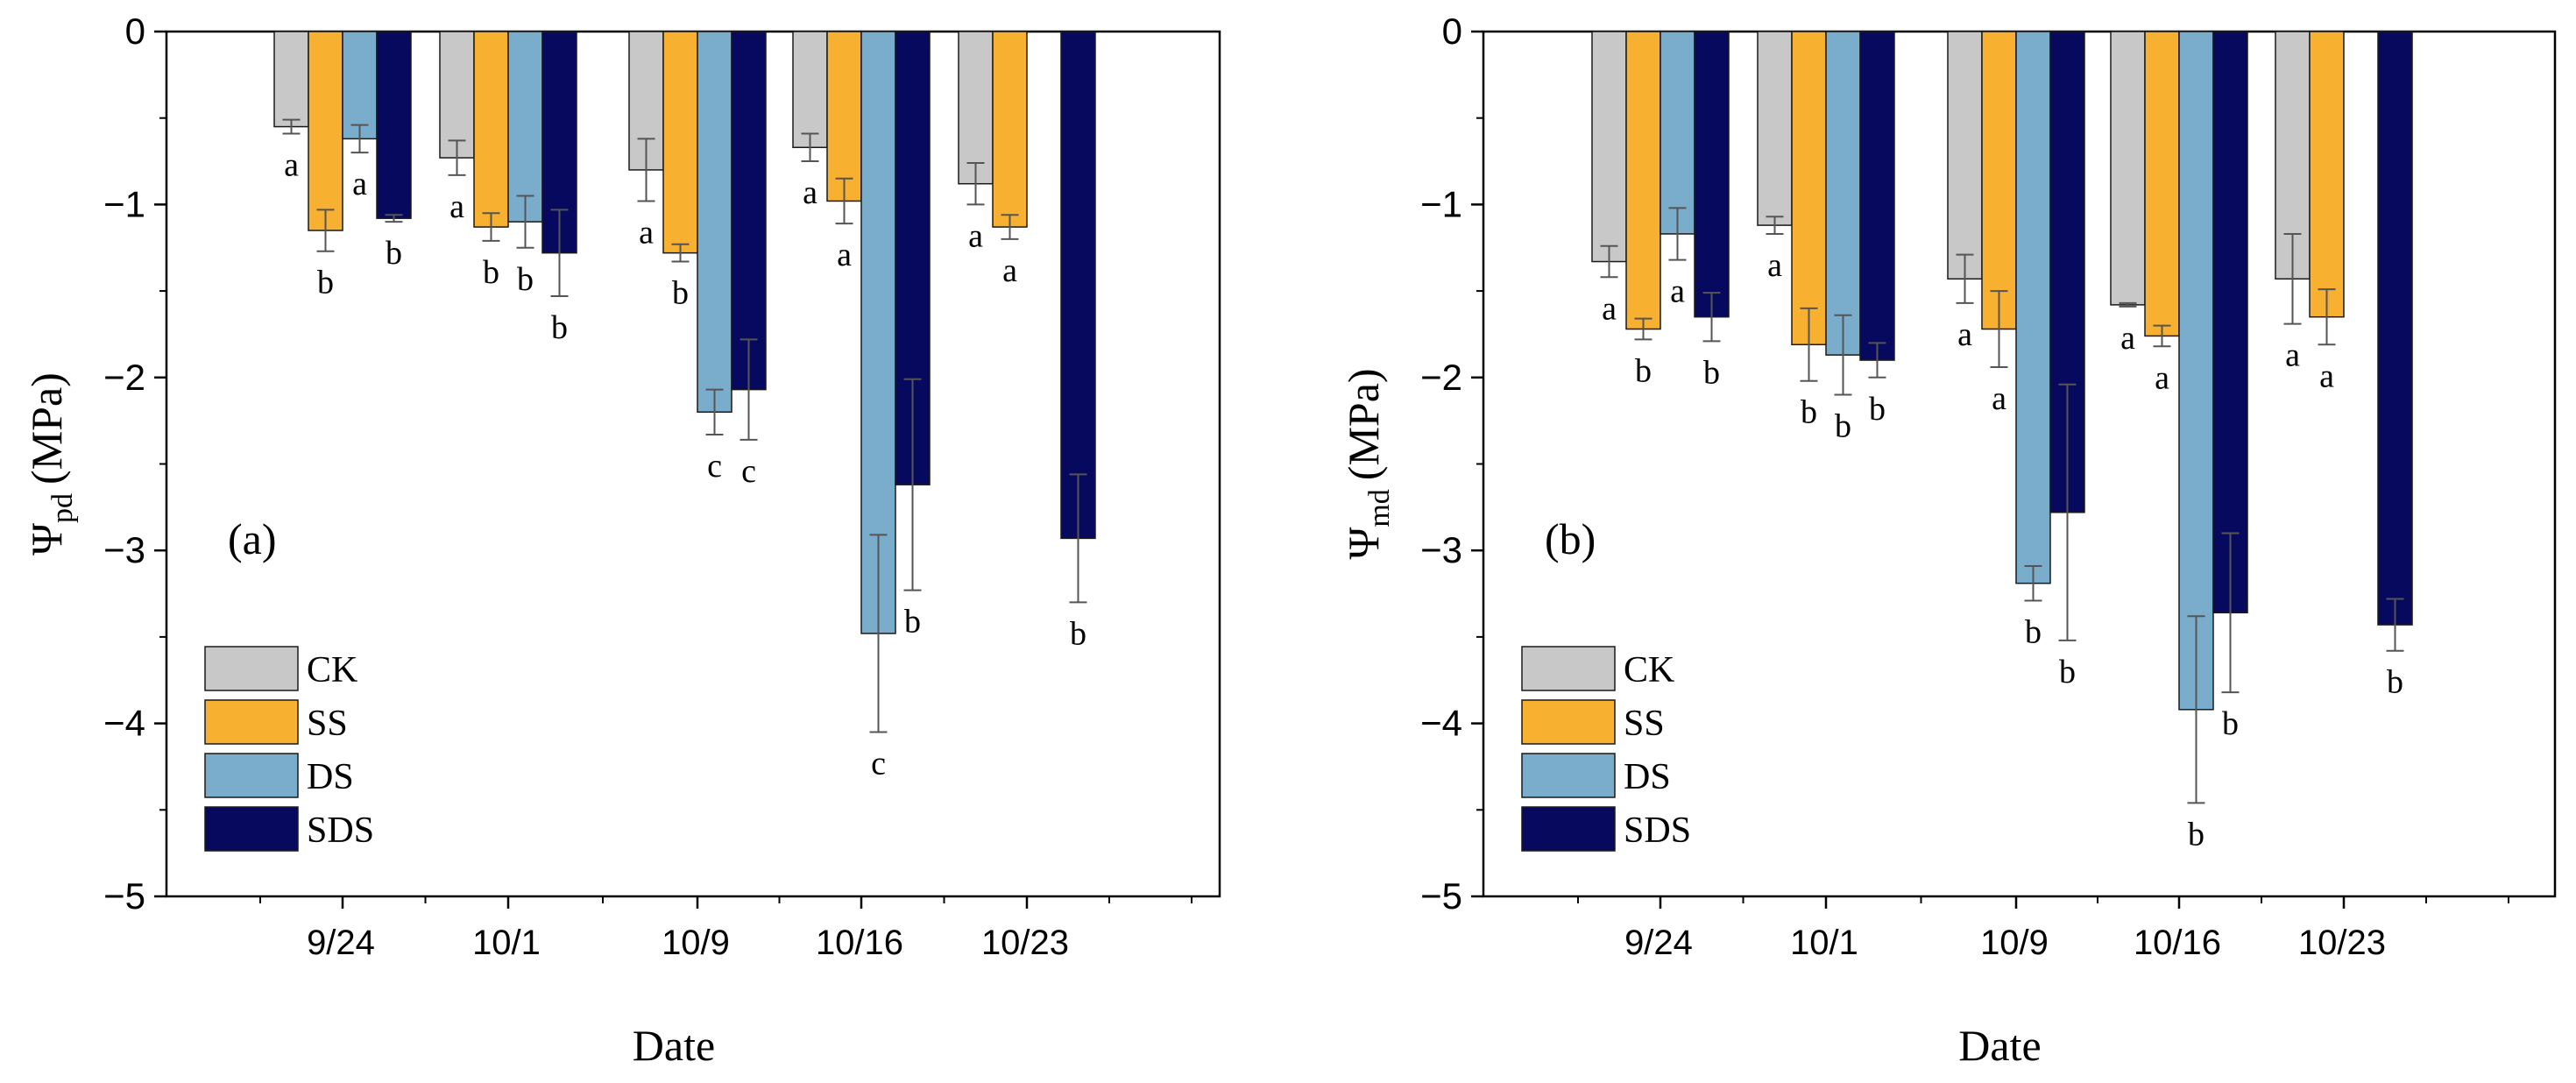  What do you see at coordinates (1441, 723) in the screenshot?
I see `y-tick-label: −4` at bounding box center [1441, 723].